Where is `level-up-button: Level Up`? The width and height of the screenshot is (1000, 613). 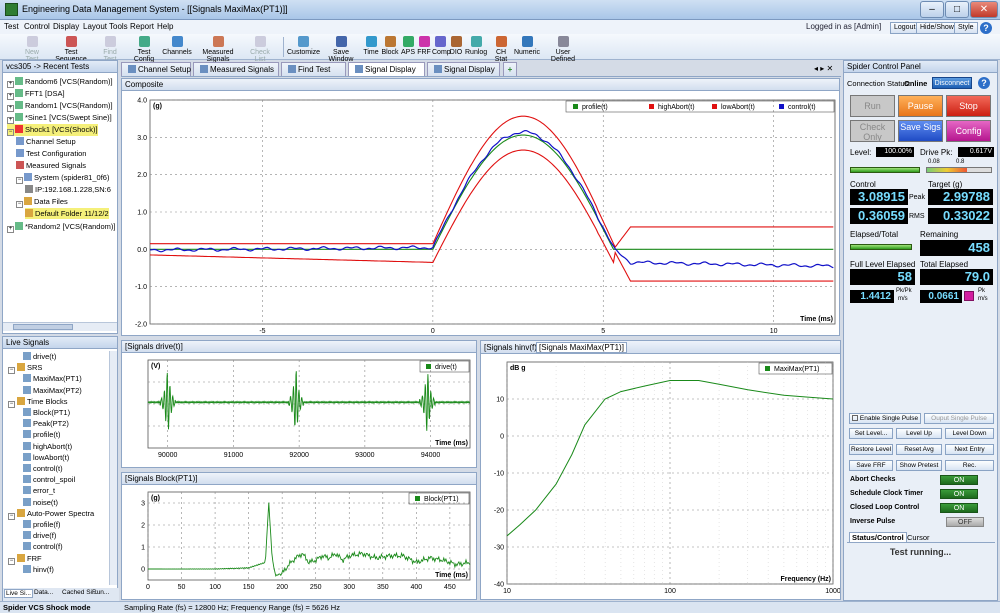 level-up-button: Level Up is located at coordinates (919, 433).